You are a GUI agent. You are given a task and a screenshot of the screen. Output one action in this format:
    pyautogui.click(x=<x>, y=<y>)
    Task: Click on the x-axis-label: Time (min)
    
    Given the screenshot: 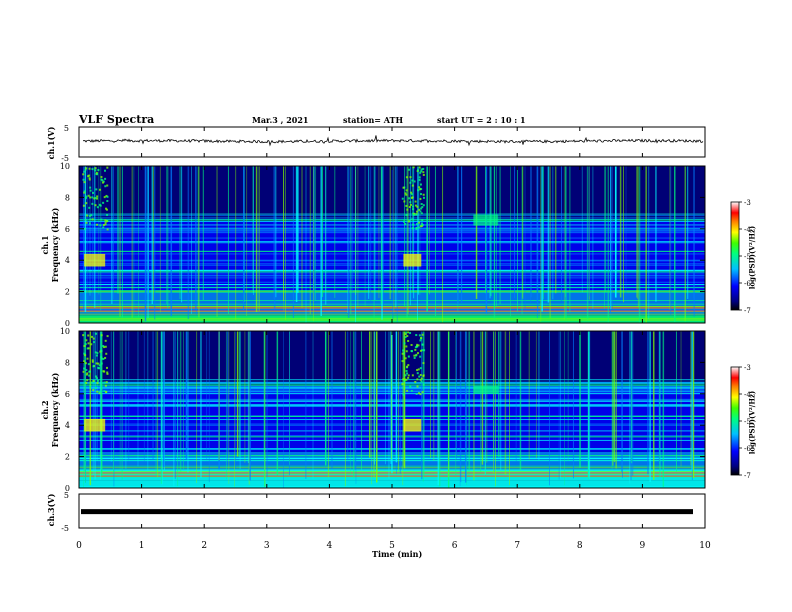 What is the action you would take?
    pyautogui.click(x=397, y=554)
    